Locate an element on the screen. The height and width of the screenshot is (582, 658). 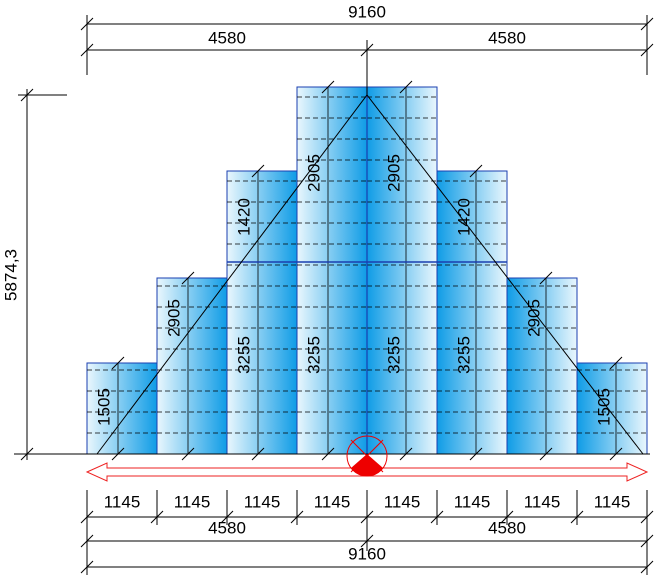
support-circle is located at coordinates (367, 456).